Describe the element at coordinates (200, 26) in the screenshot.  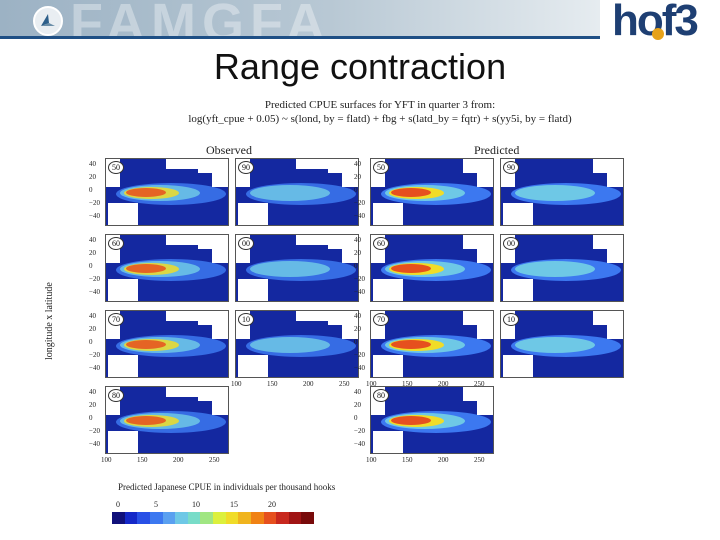
I see `header-watermark: FAMGFA` at that location.